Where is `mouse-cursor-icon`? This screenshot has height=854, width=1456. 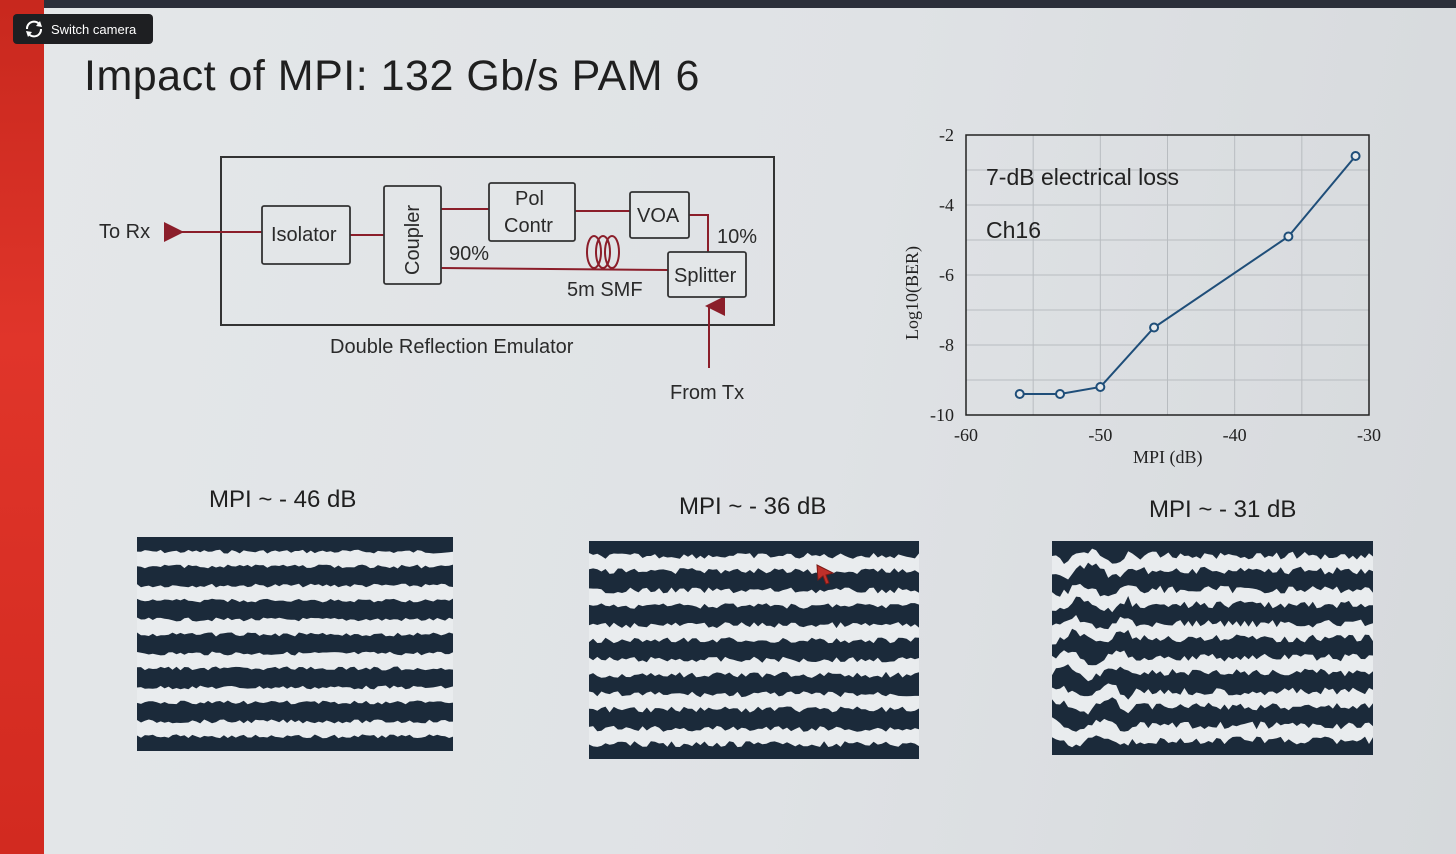
mouse-cursor-icon is located at coordinates (825, 574).